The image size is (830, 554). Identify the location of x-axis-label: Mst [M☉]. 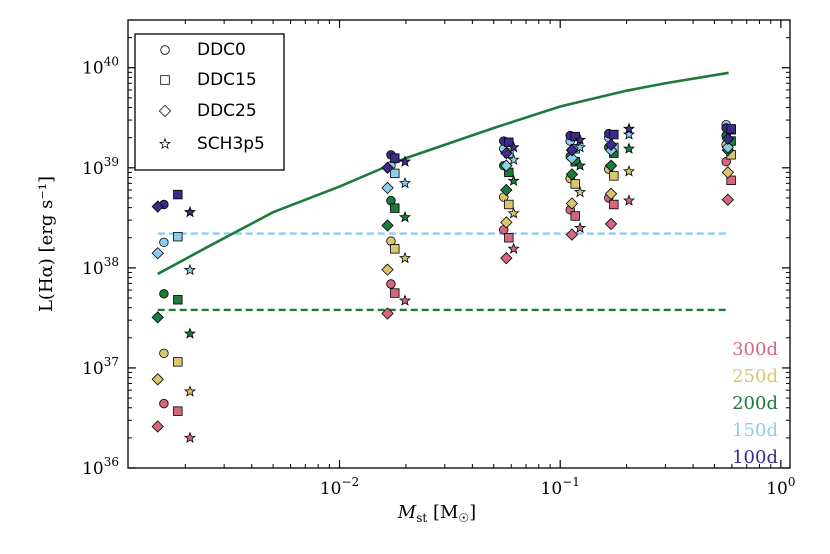
(436, 513).